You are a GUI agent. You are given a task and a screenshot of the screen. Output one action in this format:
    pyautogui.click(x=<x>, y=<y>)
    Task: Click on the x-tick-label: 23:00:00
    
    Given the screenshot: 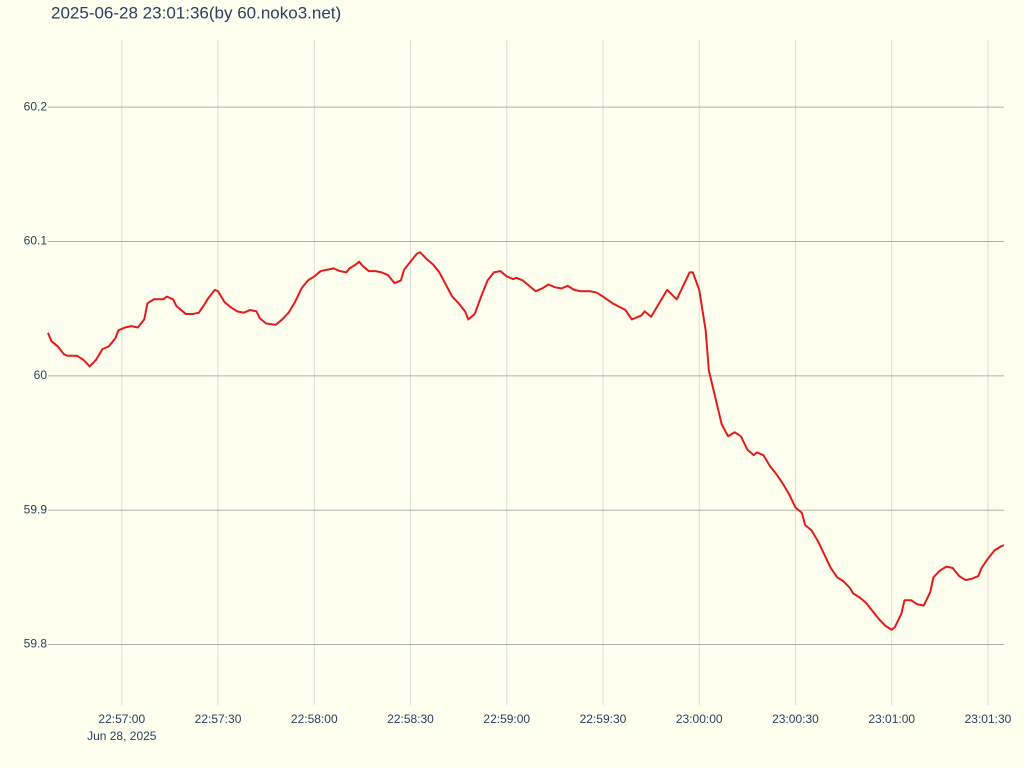 What is the action you would take?
    pyautogui.click(x=699, y=719)
    